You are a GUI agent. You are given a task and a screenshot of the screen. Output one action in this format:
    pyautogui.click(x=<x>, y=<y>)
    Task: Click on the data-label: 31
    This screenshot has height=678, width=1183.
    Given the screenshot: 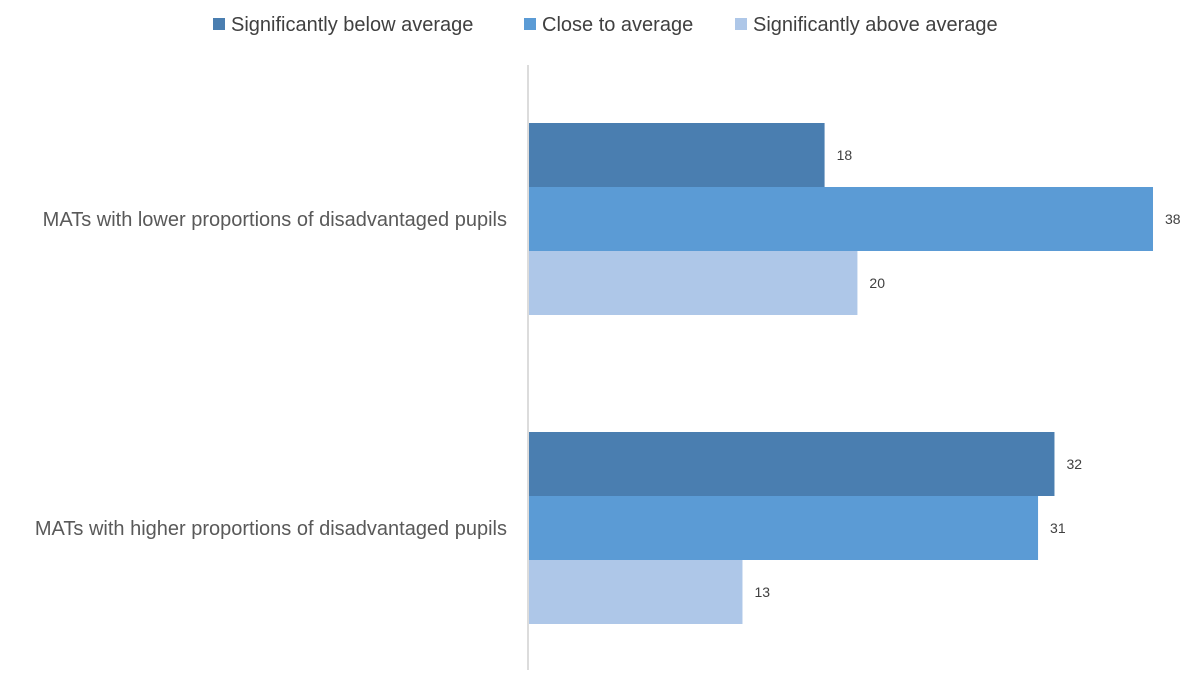 What is the action you would take?
    pyautogui.click(x=1058, y=528)
    